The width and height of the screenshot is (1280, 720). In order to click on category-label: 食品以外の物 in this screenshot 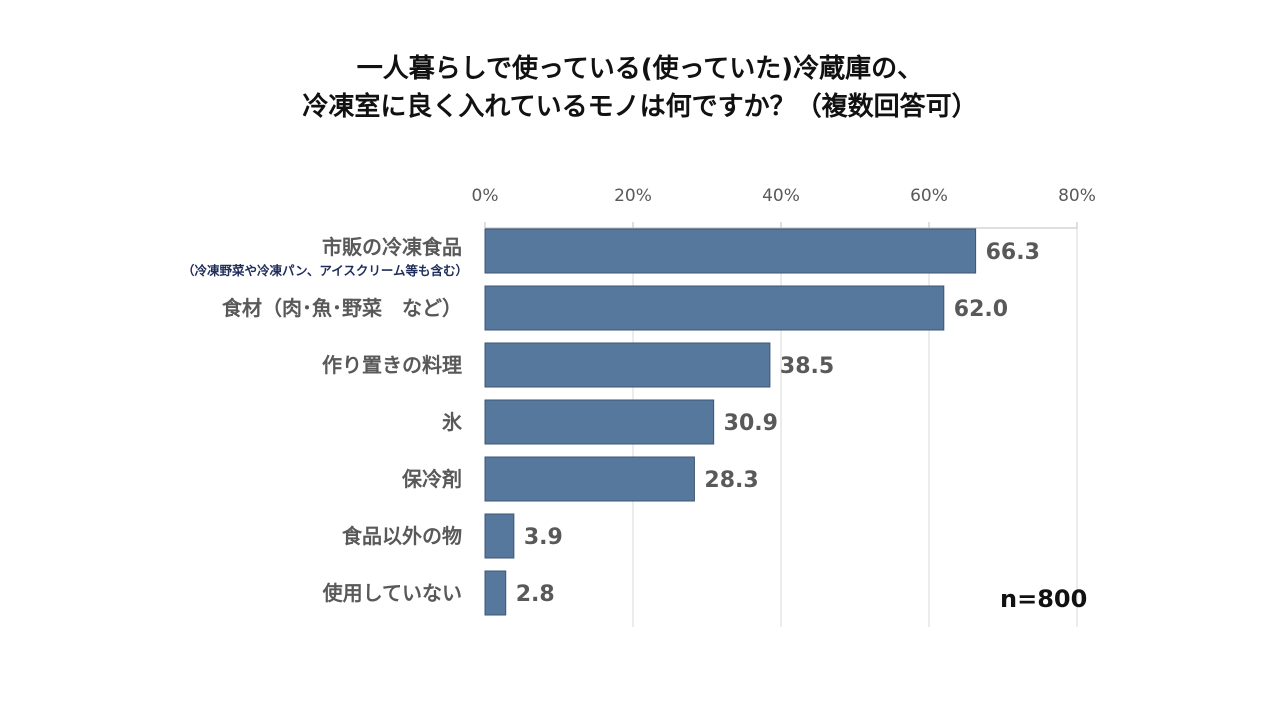, I will do `click(402, 536)`.